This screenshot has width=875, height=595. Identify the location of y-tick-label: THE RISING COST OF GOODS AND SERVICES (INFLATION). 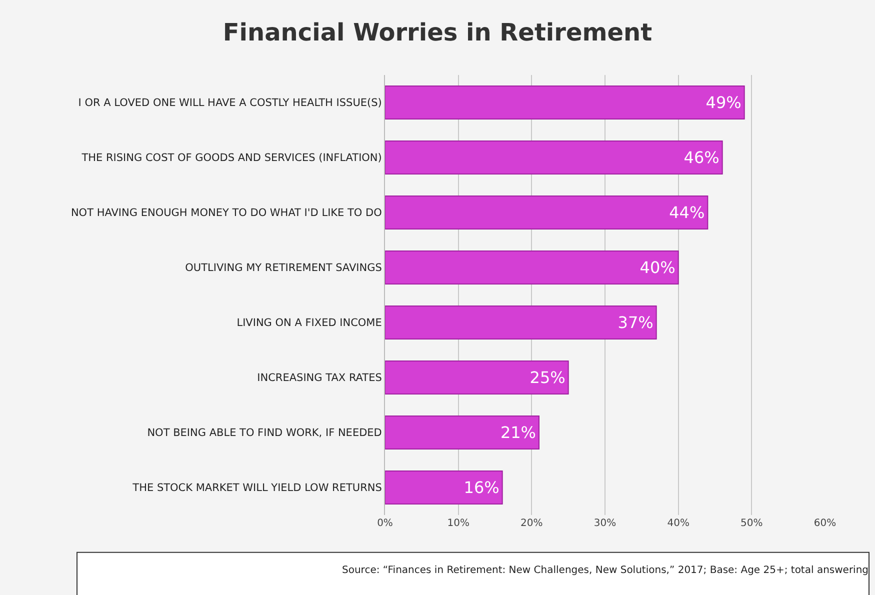
(231, 158).